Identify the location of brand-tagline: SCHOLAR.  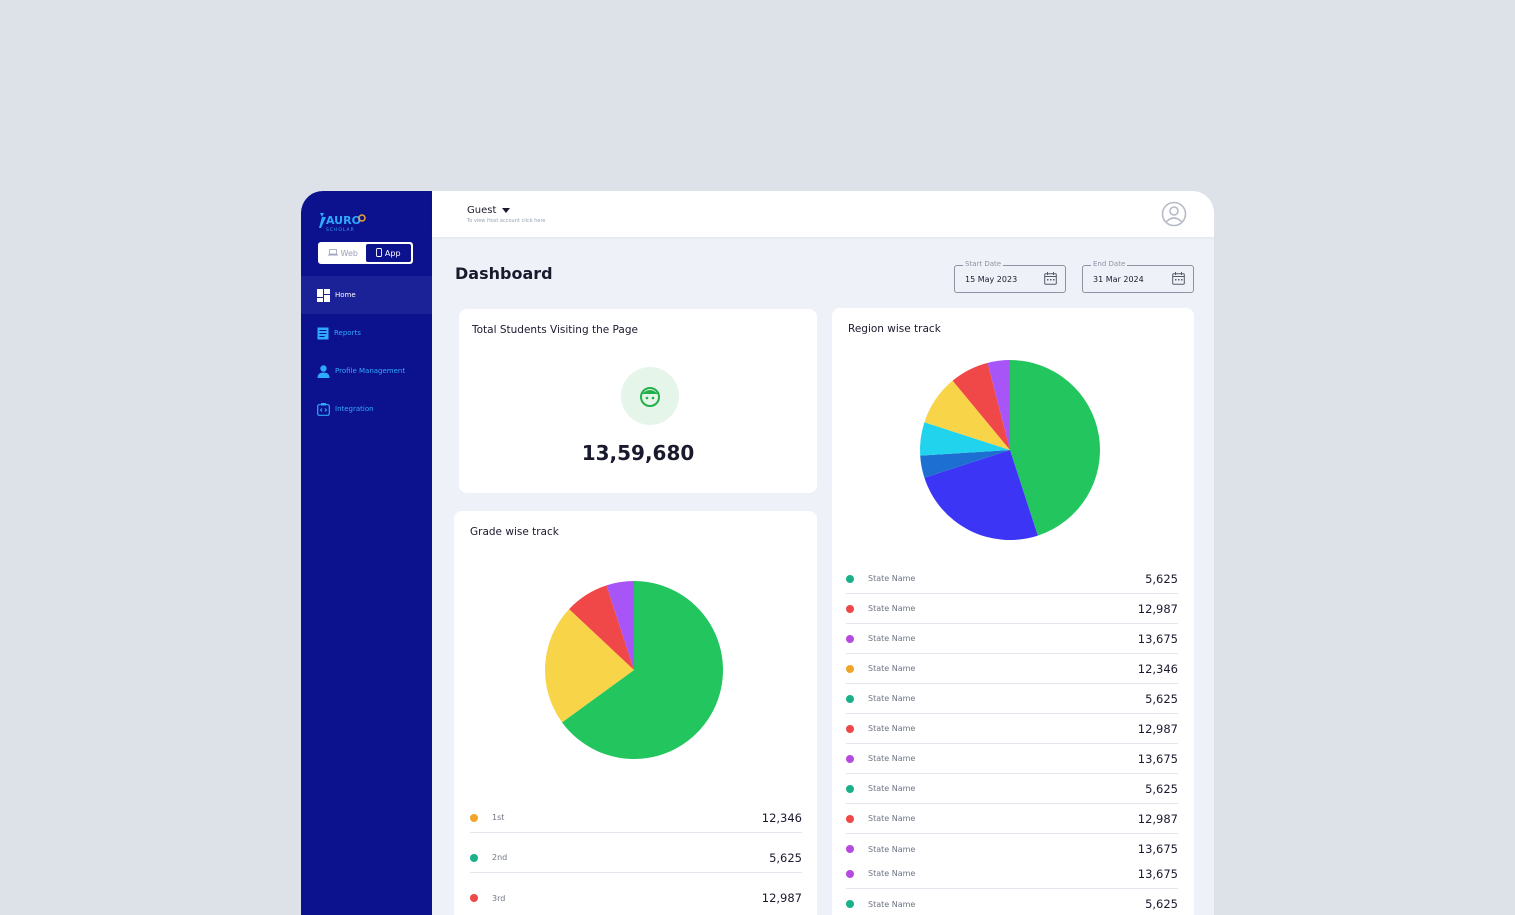
(340, 230).